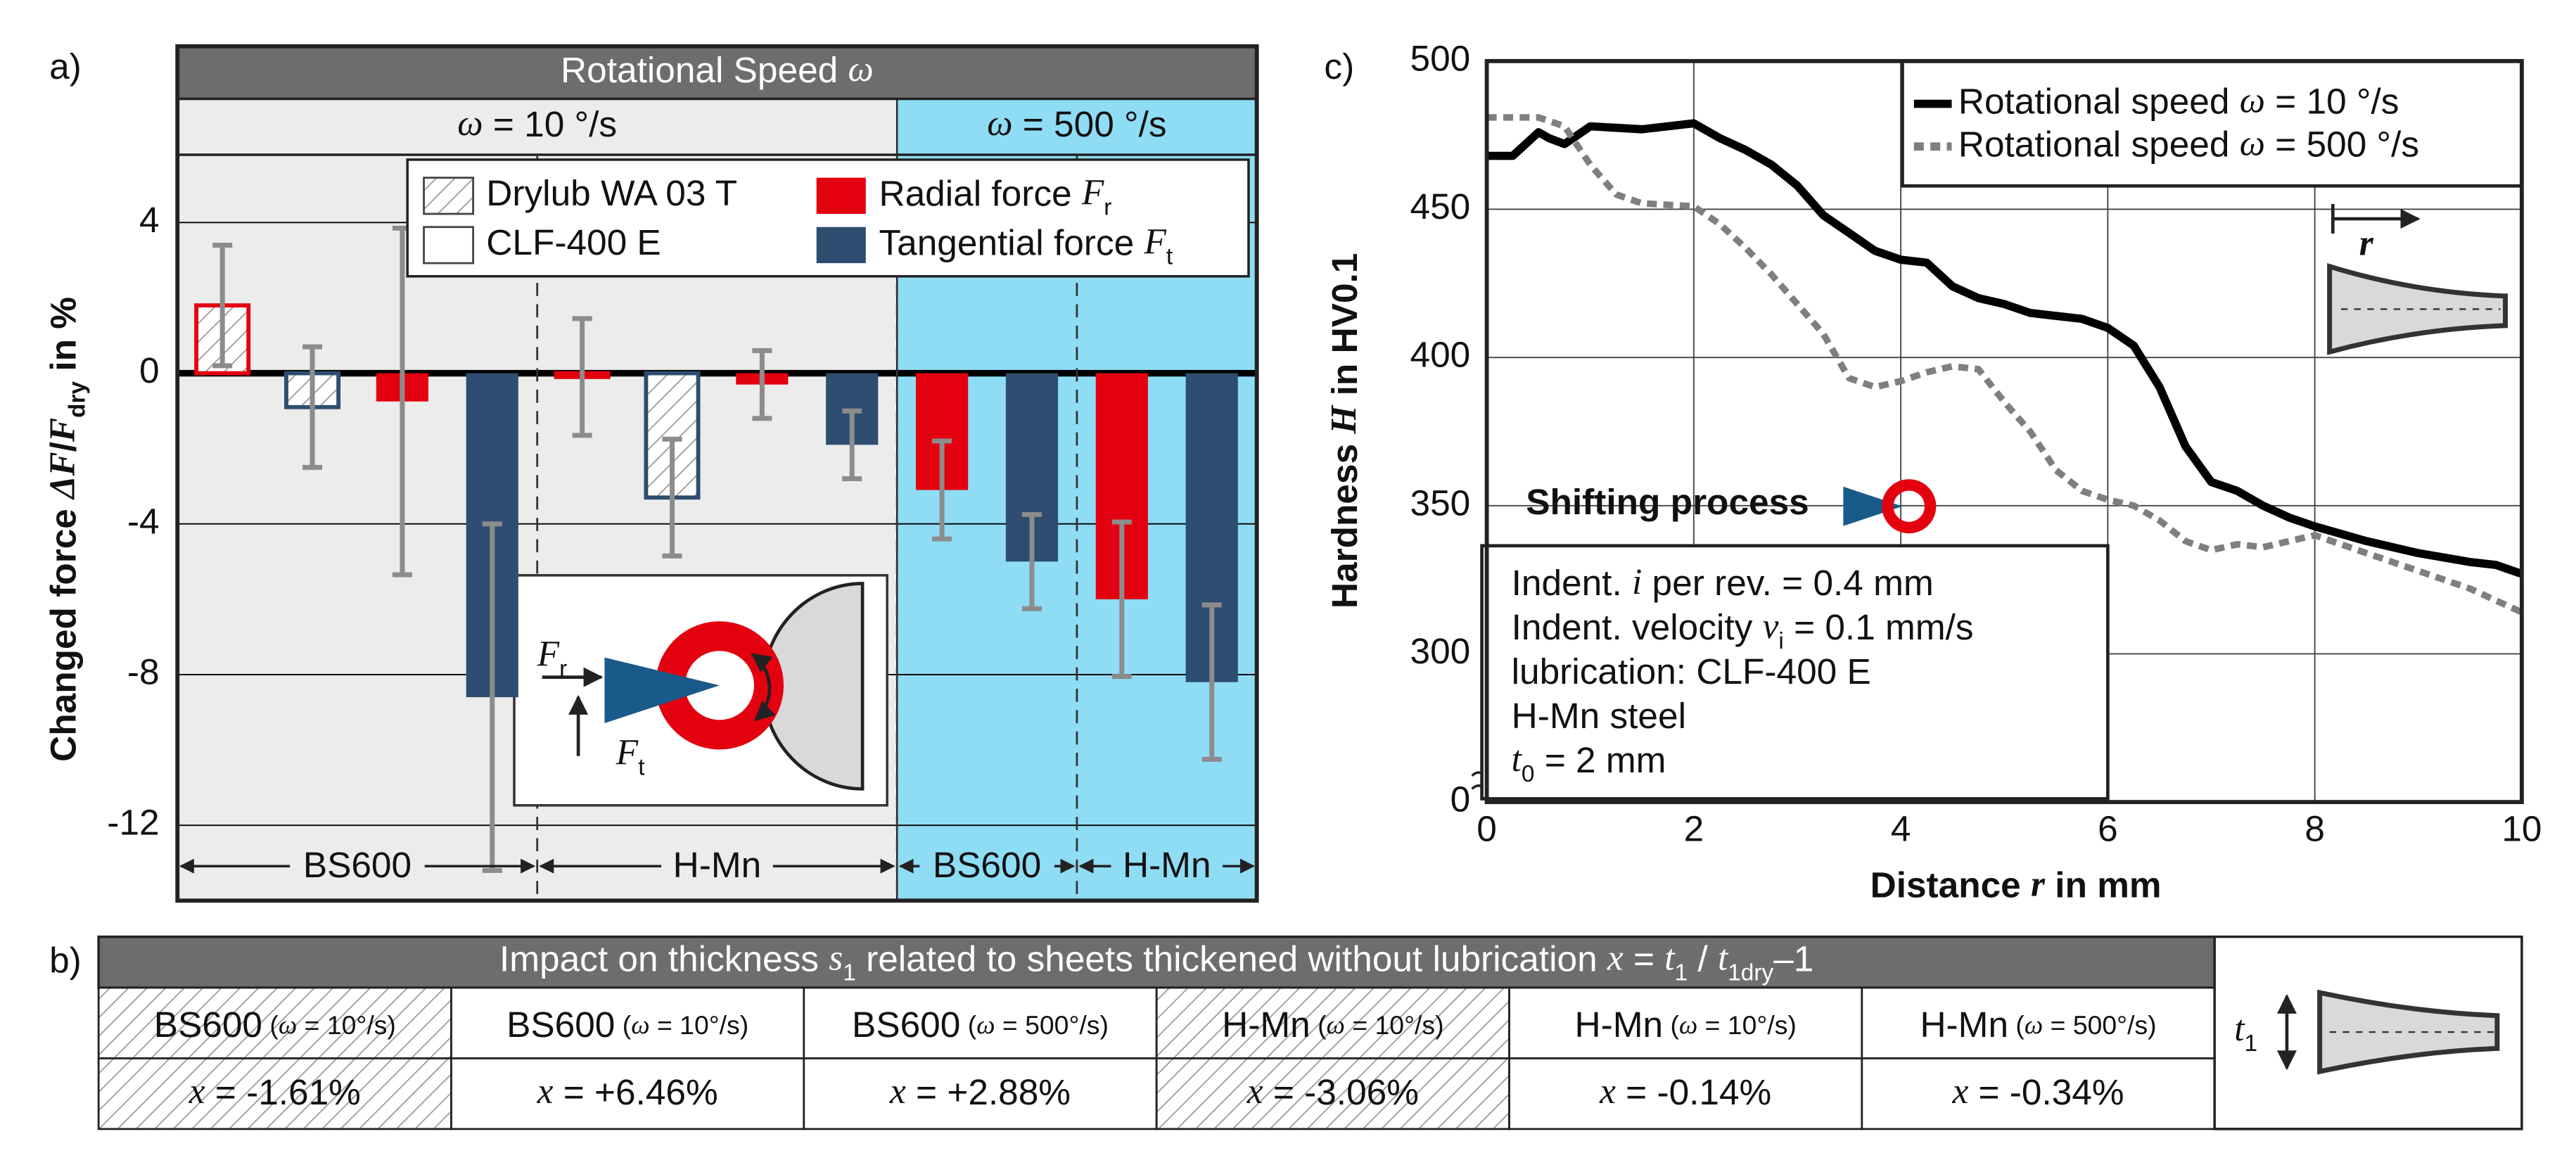 The image size is (2576, 1172). I want to click on column-value: x = +2.88%, so click(980, 1091).